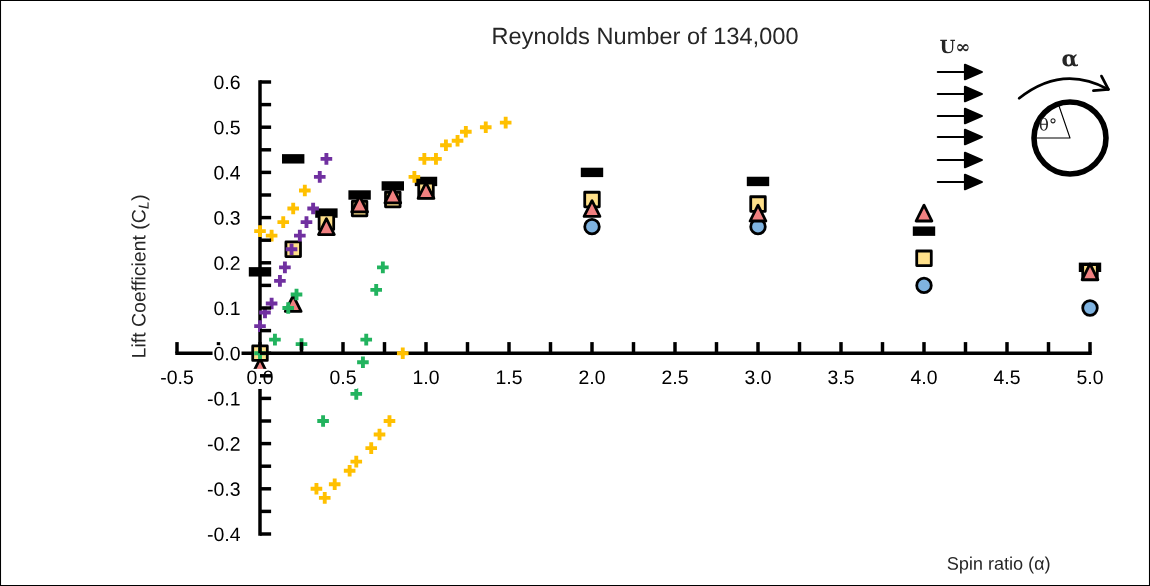 The width and height of the screenshot is (1150, 586). Describe the element at coordinates (1090, 377) in the screenshot. I see `x-tick-label: 5.0` at that location.